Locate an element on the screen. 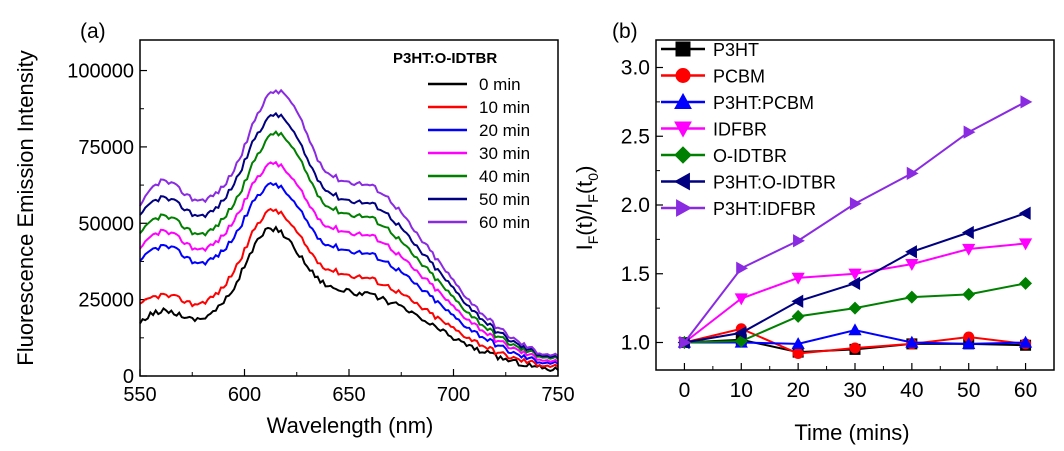  legend-label-p3ht: P3HT is located at coordinates (736, 50).